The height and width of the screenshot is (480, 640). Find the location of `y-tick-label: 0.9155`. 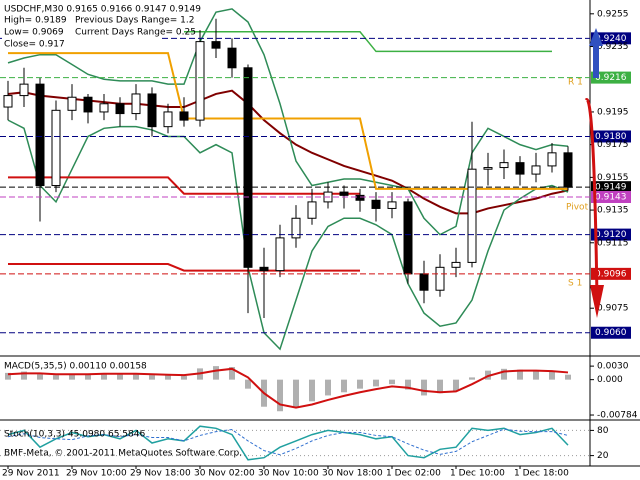

y-tick-label: 0.9155 is located at coordinates (613, 178).